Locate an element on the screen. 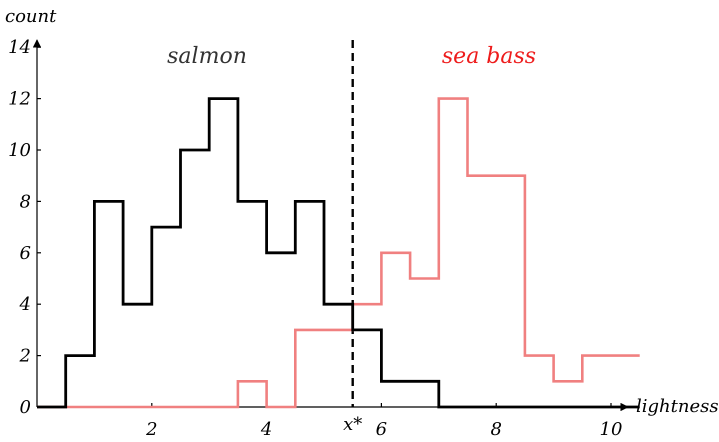  y-tick-label: 14 is located at coordinates (19, 47).